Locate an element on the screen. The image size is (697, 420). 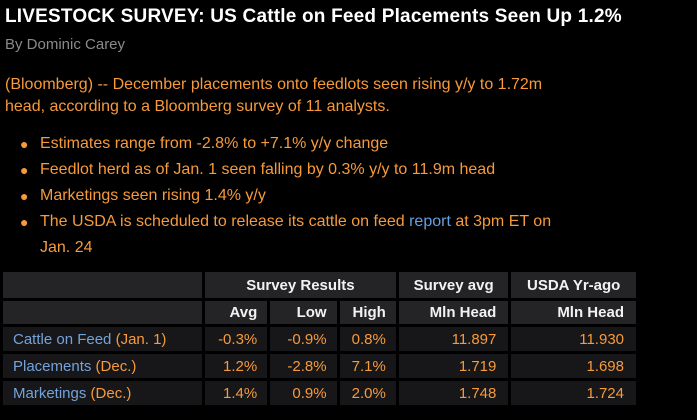
col-header-high: High is located at coordinates (367, 312).